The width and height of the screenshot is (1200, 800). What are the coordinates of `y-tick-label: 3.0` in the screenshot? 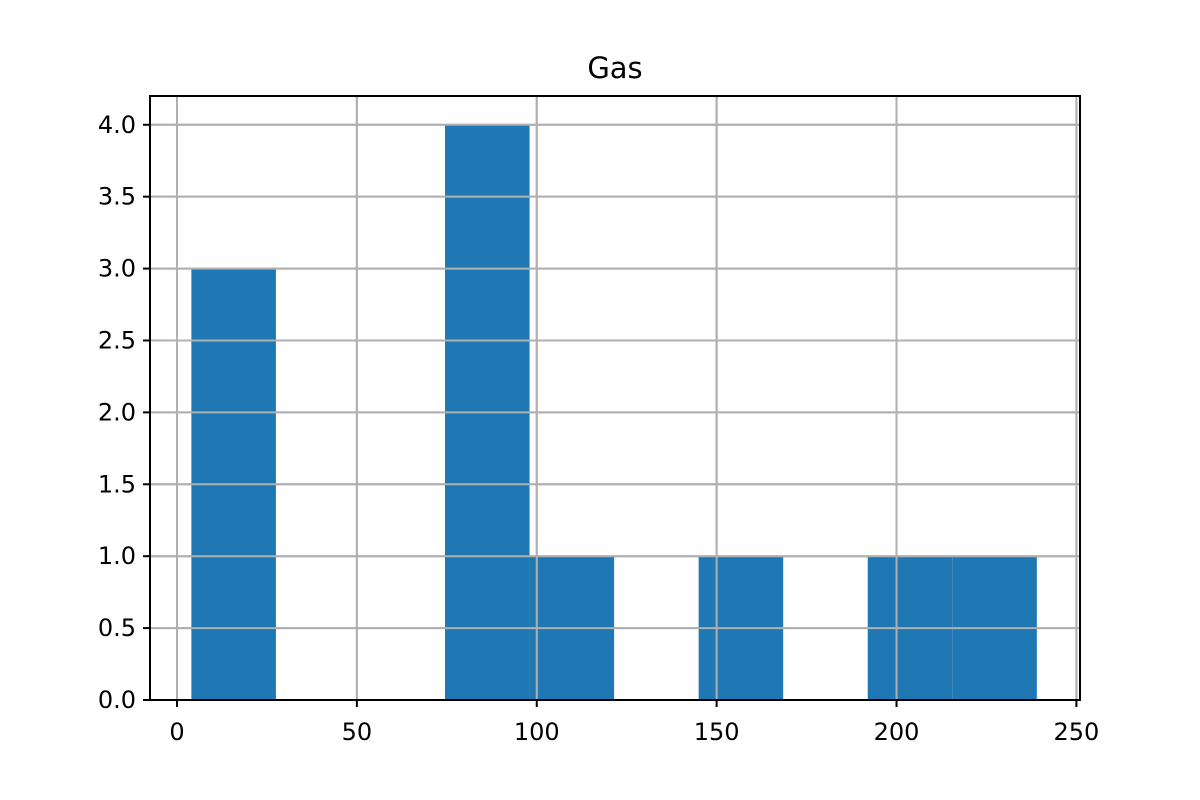 It's located at (117, 269).